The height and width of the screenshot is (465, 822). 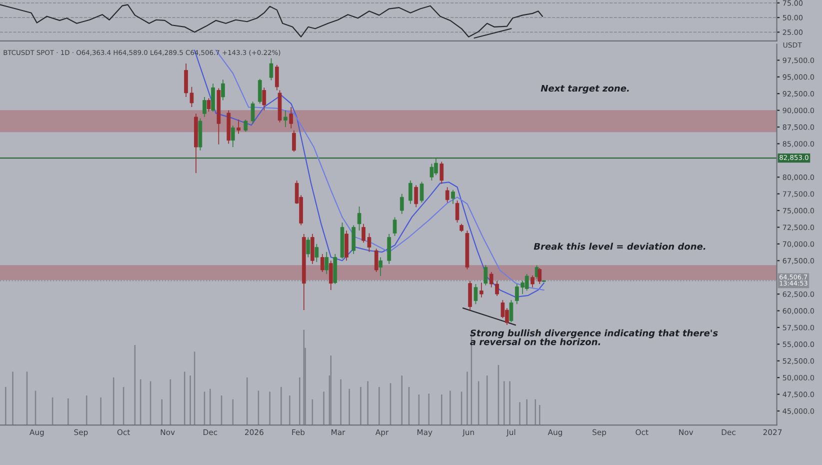 I want to click on line-series, so click(x=272, y=21).